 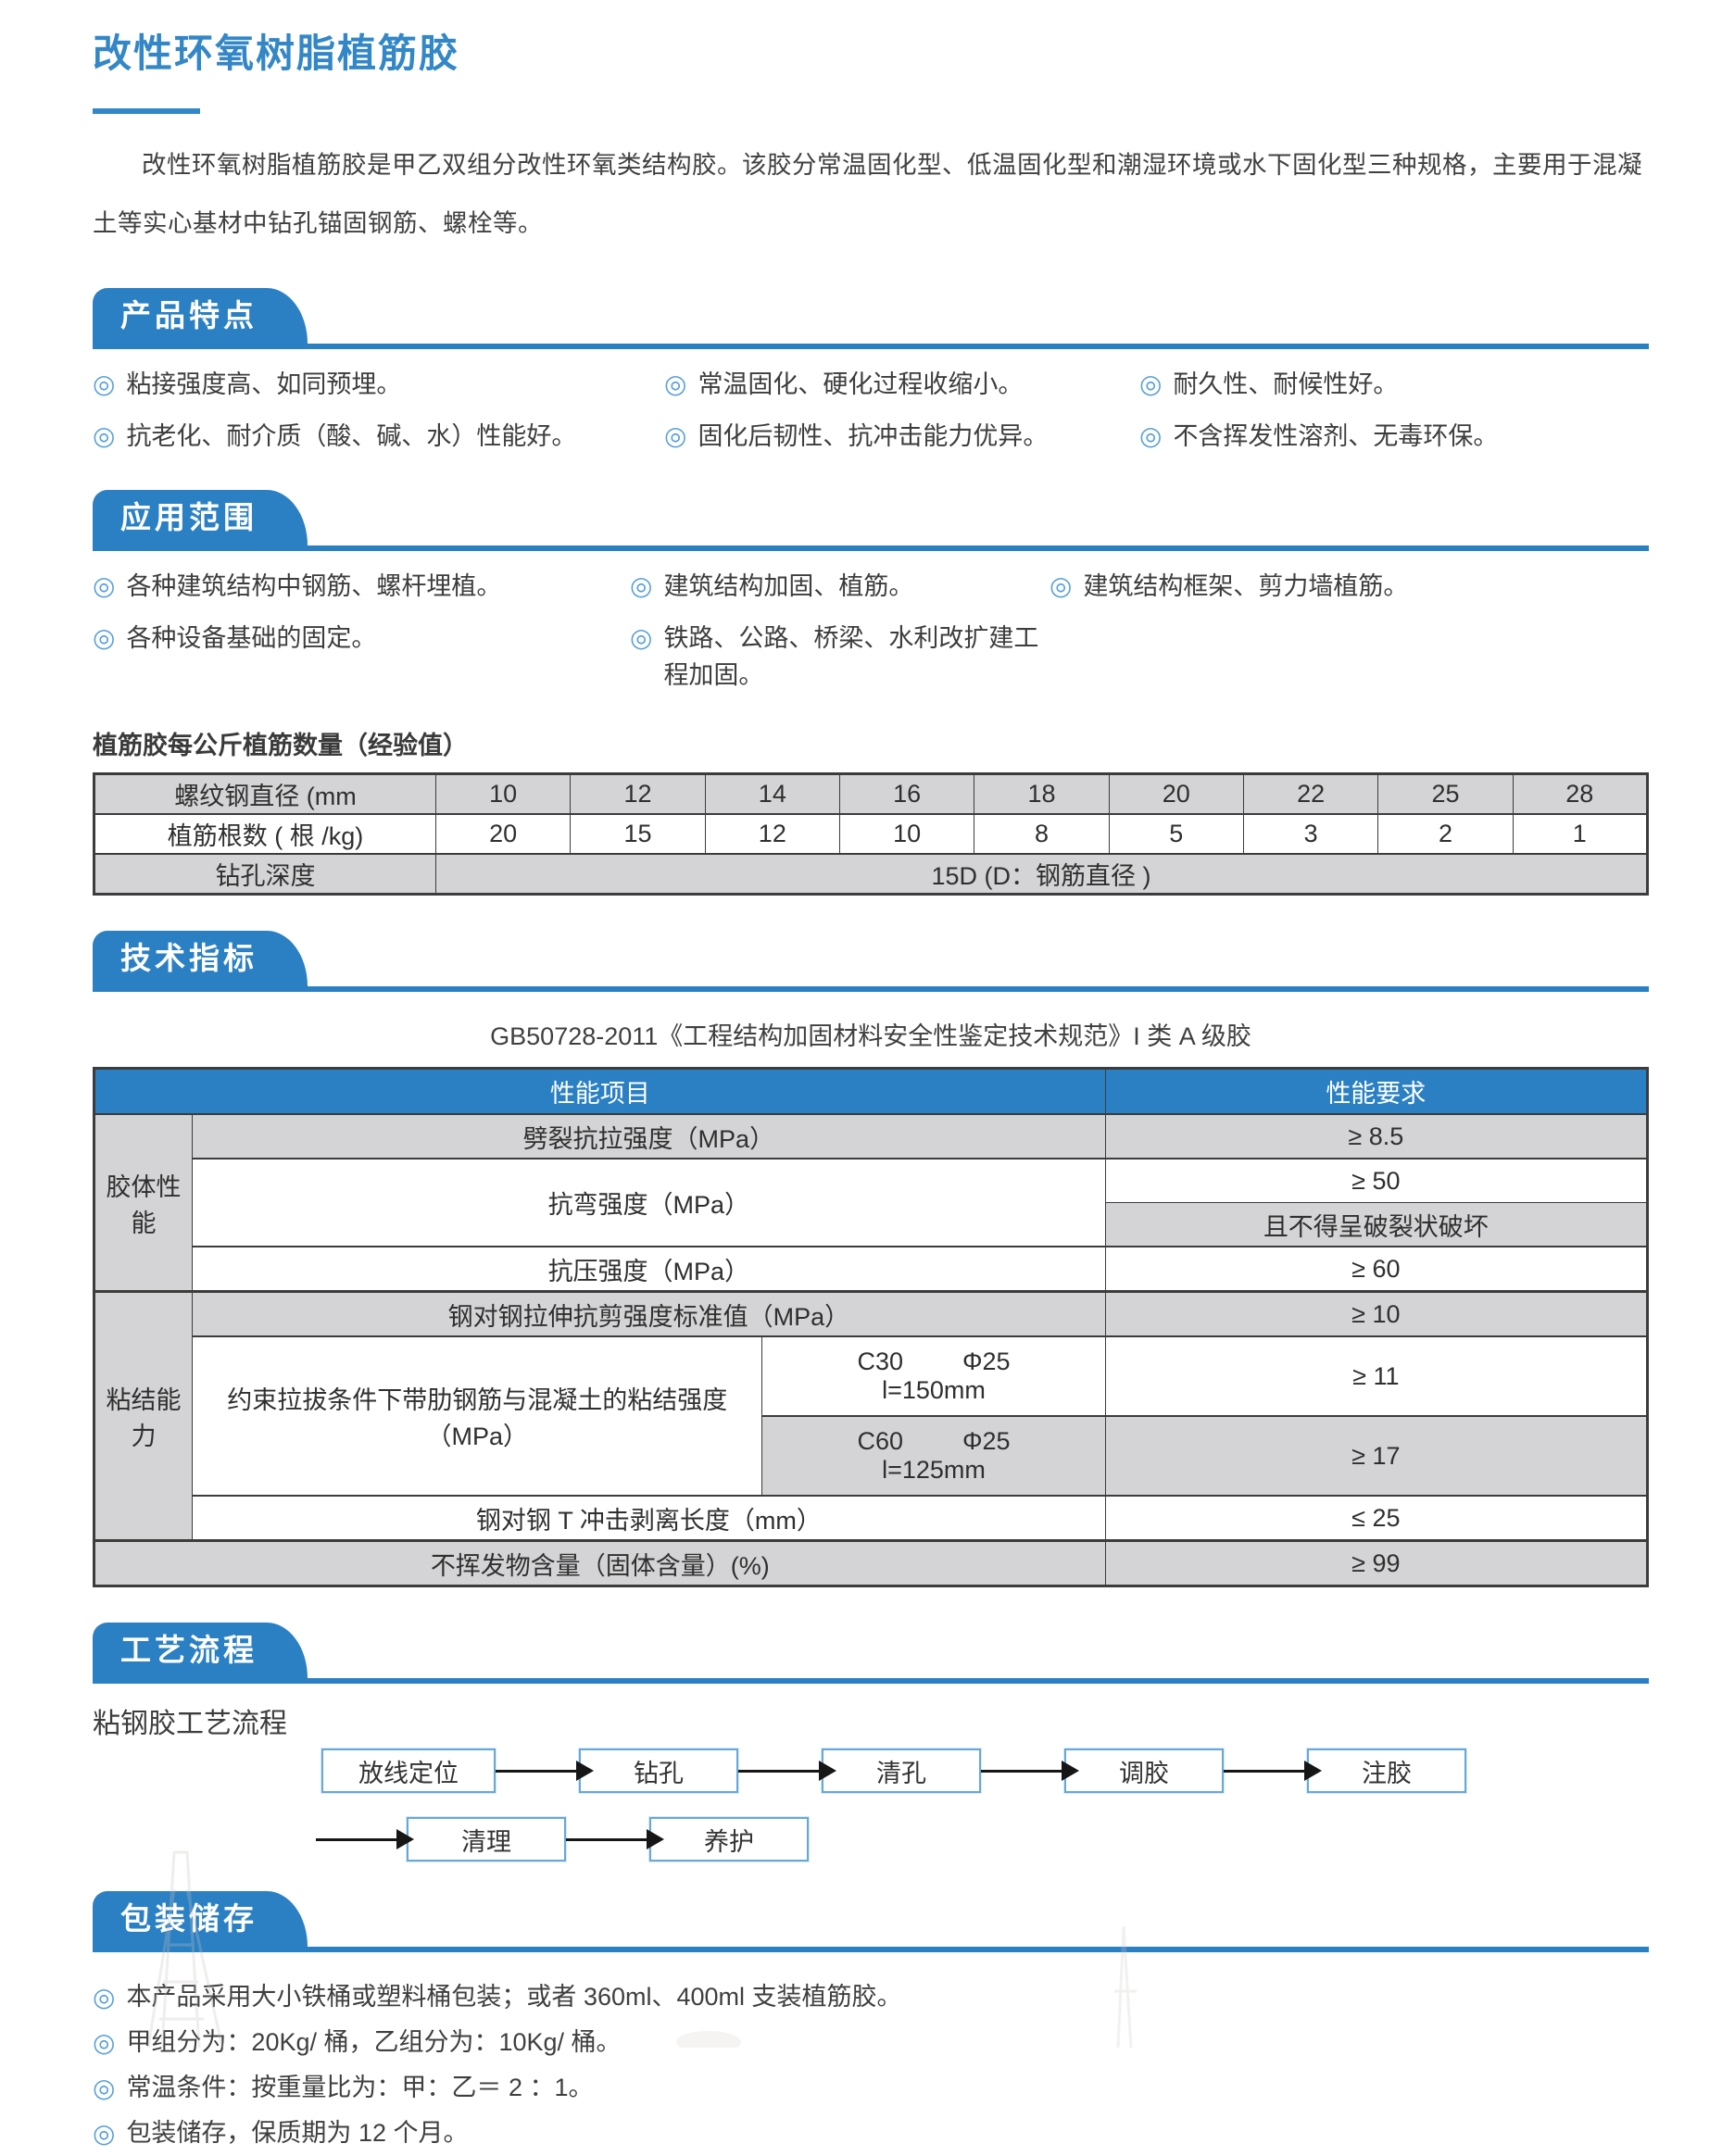 What do you see at coordinates (374, 2042) in the screenshot?
I see `bullet-text: 甲组分为：20Kg/ 桶，乙组分为：10Kg/ 桶。` at bounding box center [374, 2042].